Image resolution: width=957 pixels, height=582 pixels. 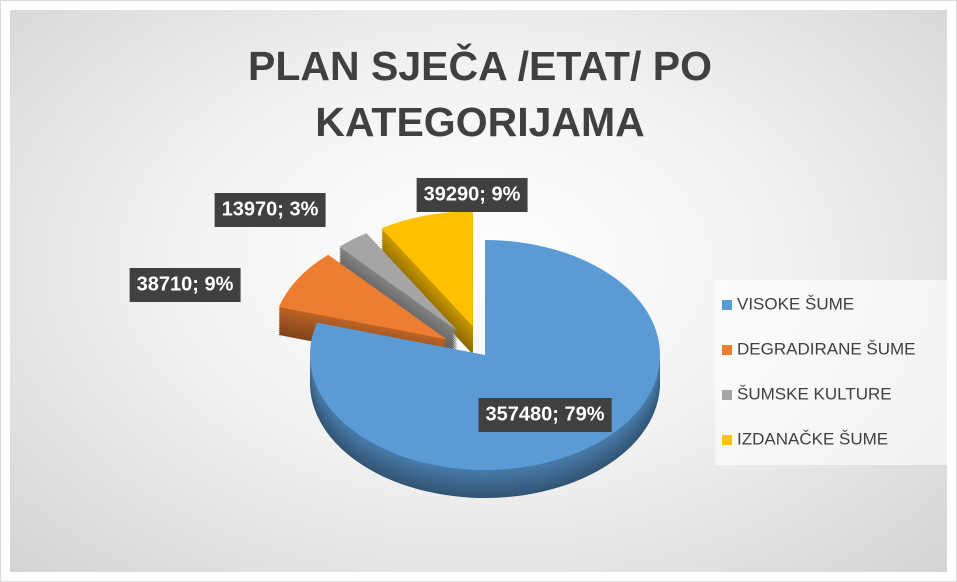 I want to click on data-label: 357480; 79%, so click(x=545, y=415).